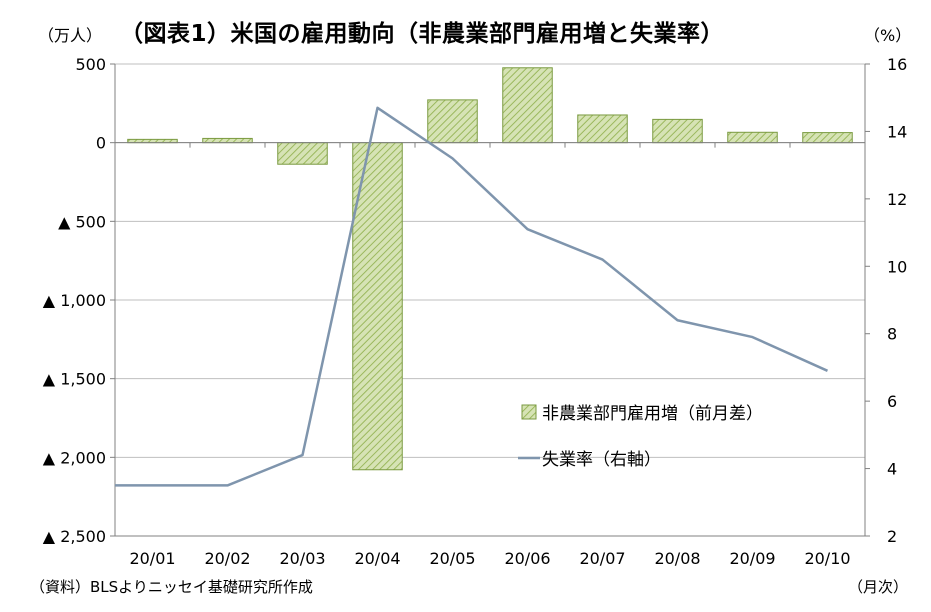  Describe the element at coordinates (892, 469) in the screenshot. I see `right-tick-label: 4` at that location.